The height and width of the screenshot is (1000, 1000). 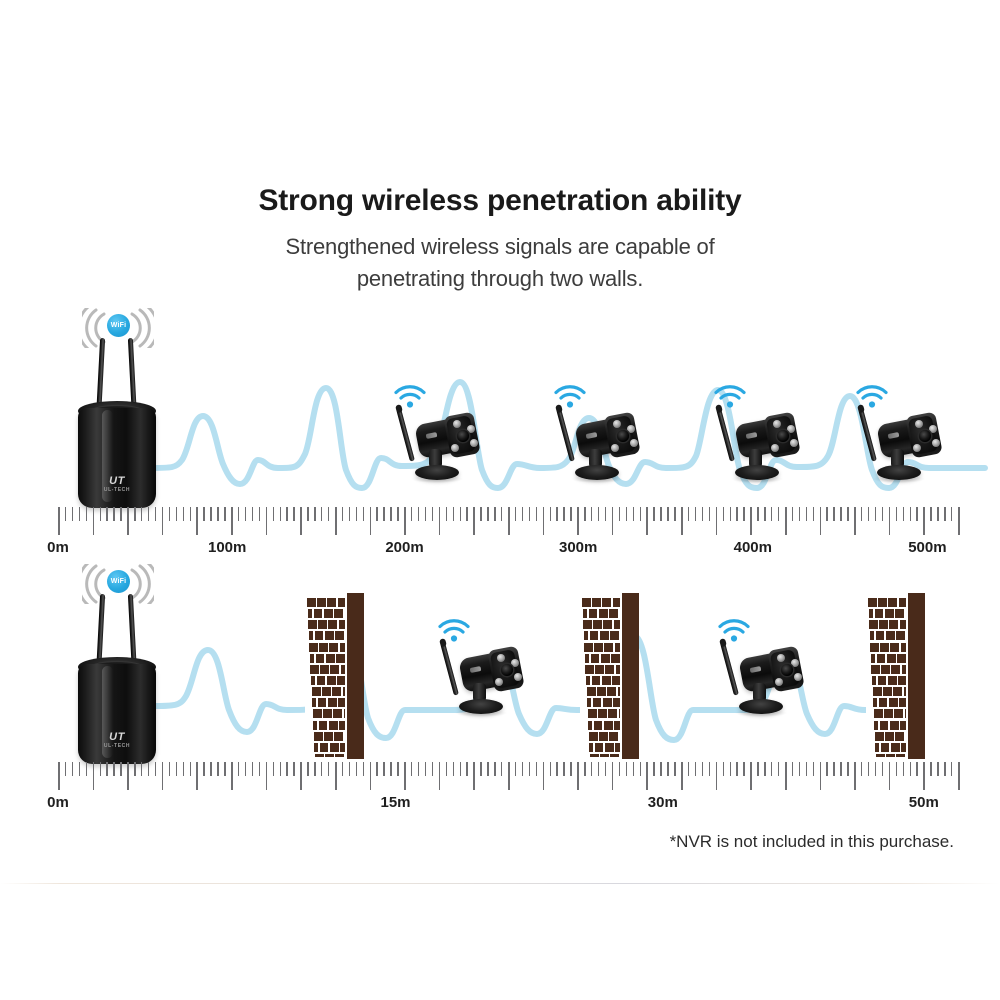 What do you see at coordinates (118, 581) in the screenshot?
I see `wifi-badge-label-2: WiFi` at bounding box center [118, 581].